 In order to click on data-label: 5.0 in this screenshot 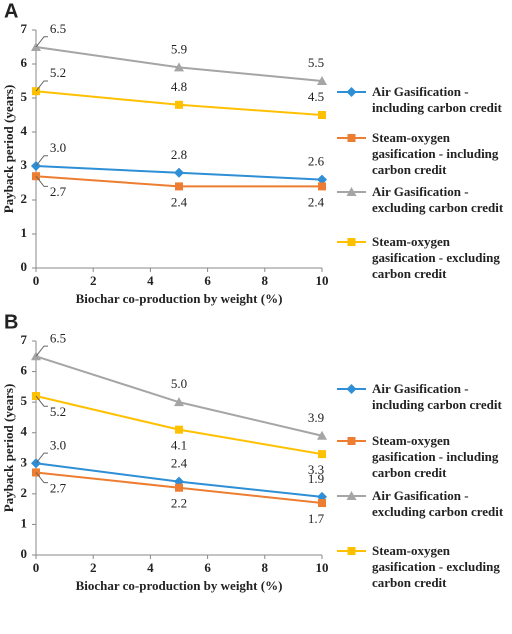, I will do `click(179, 383)`.